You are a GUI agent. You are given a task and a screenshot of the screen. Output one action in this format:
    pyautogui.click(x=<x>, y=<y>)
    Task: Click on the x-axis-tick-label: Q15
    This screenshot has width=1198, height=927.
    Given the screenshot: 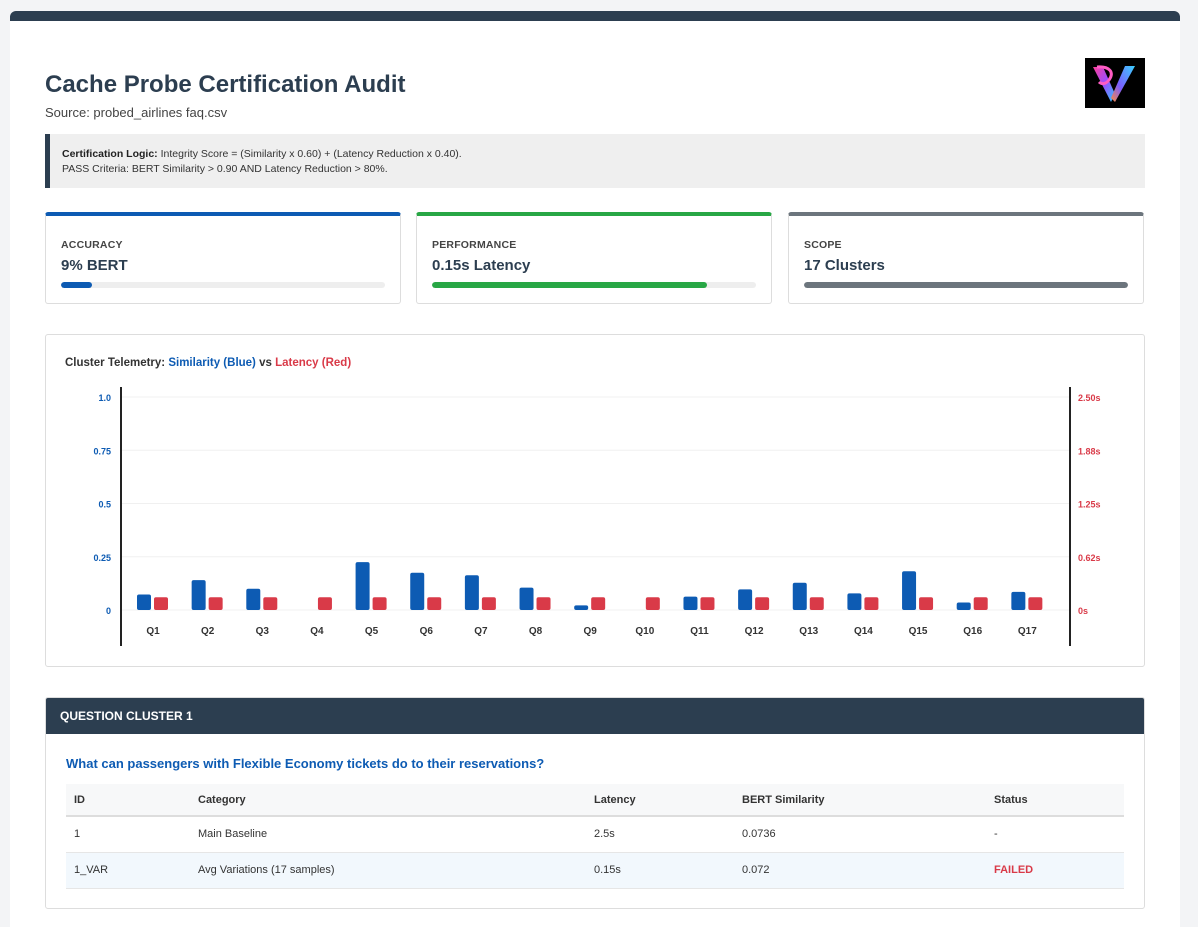 What is the action you would take?
    pyautogui.click(x=918, y=631)
    